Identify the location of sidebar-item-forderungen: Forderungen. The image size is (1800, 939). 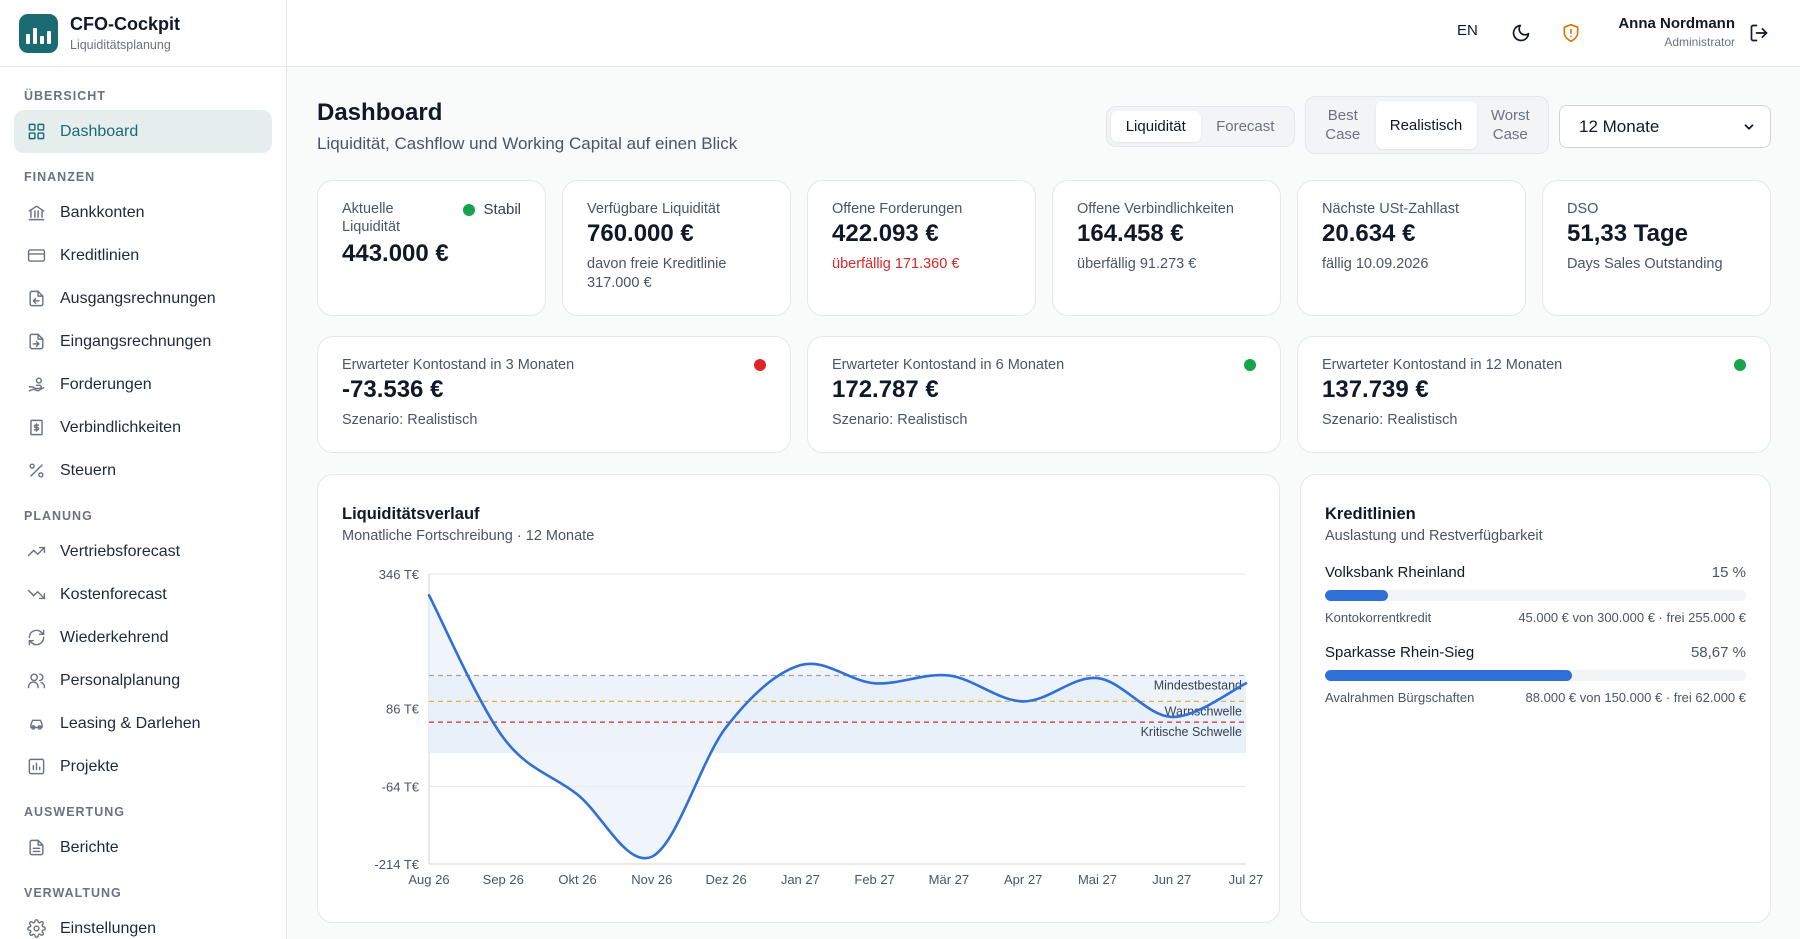
(143, 384).